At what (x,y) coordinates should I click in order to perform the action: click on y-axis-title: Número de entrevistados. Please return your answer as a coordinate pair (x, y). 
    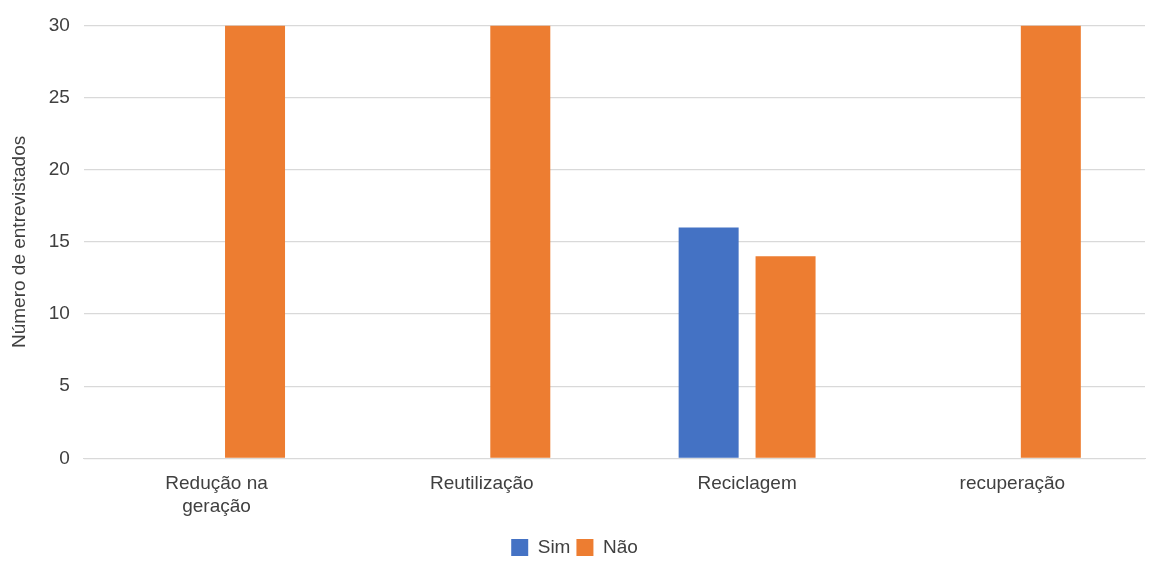
    Looking at the image, I should click on (18, 242).